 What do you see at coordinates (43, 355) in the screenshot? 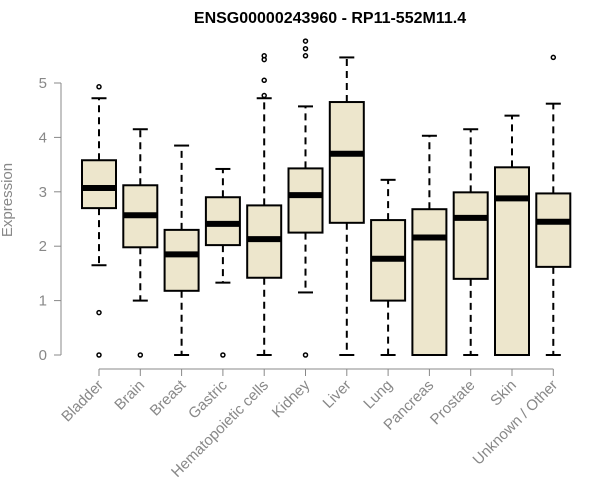
I see `y-tick-label: 0` at bounding box center [43, 355].